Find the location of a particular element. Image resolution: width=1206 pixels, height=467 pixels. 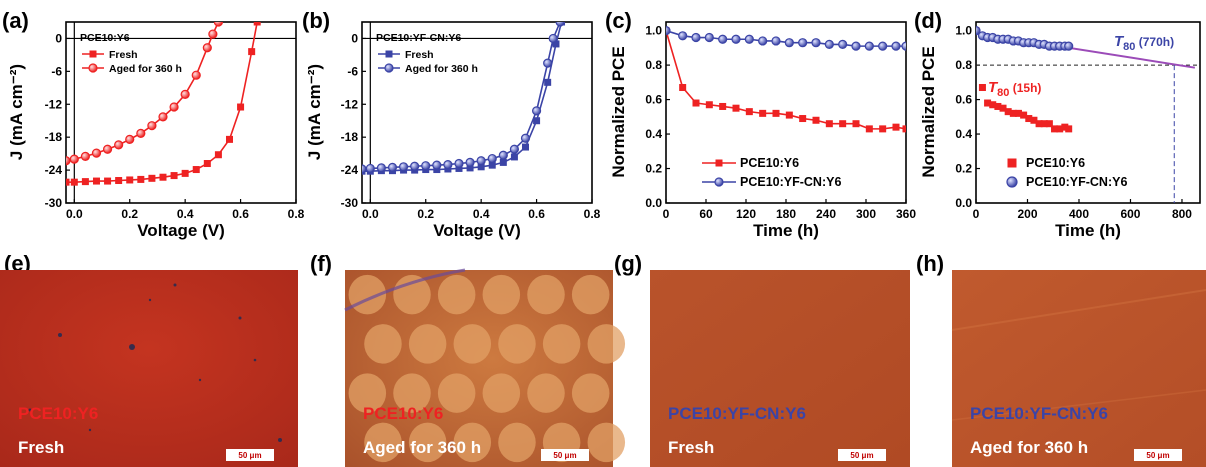

legend: PCE10:YF-CN:Y6 Fresh Aged for 360 h is located at coordinates (427, 53).